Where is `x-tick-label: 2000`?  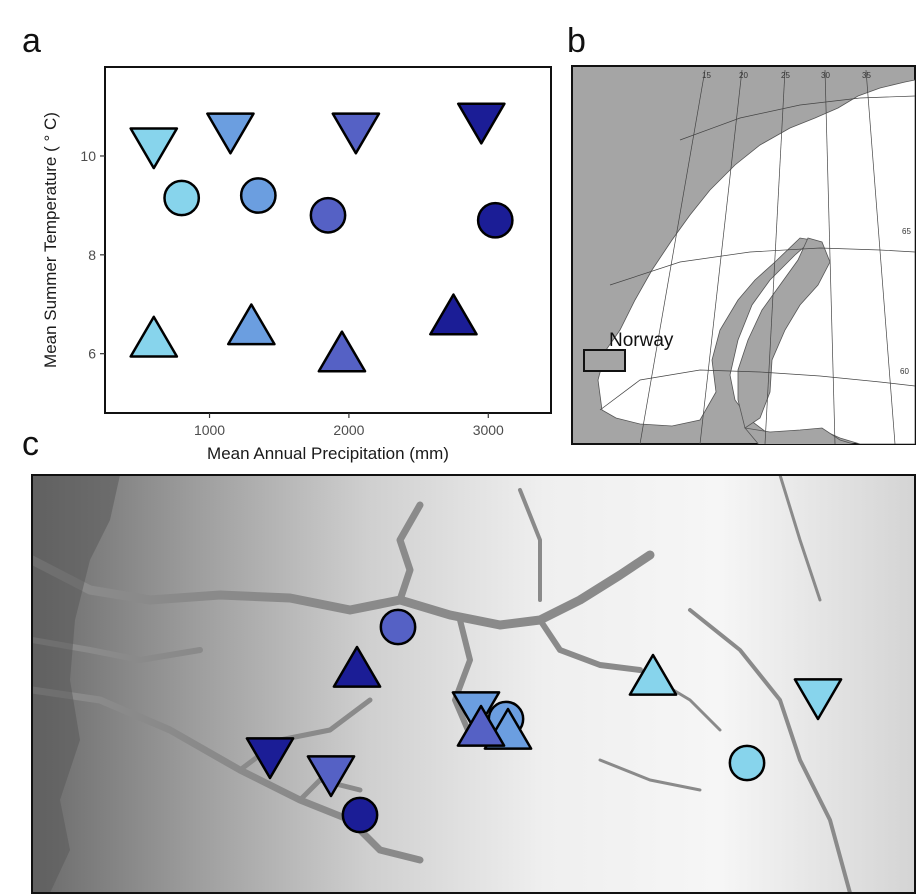
x-tick-label: 2000 is located at coordinates (348, 430).